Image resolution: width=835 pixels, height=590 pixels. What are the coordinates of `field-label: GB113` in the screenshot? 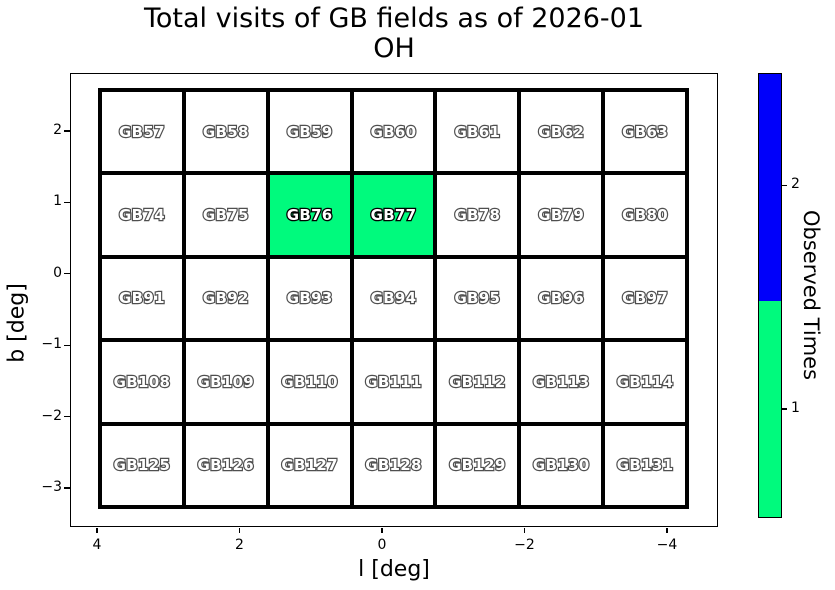 It's located at (561, 382).